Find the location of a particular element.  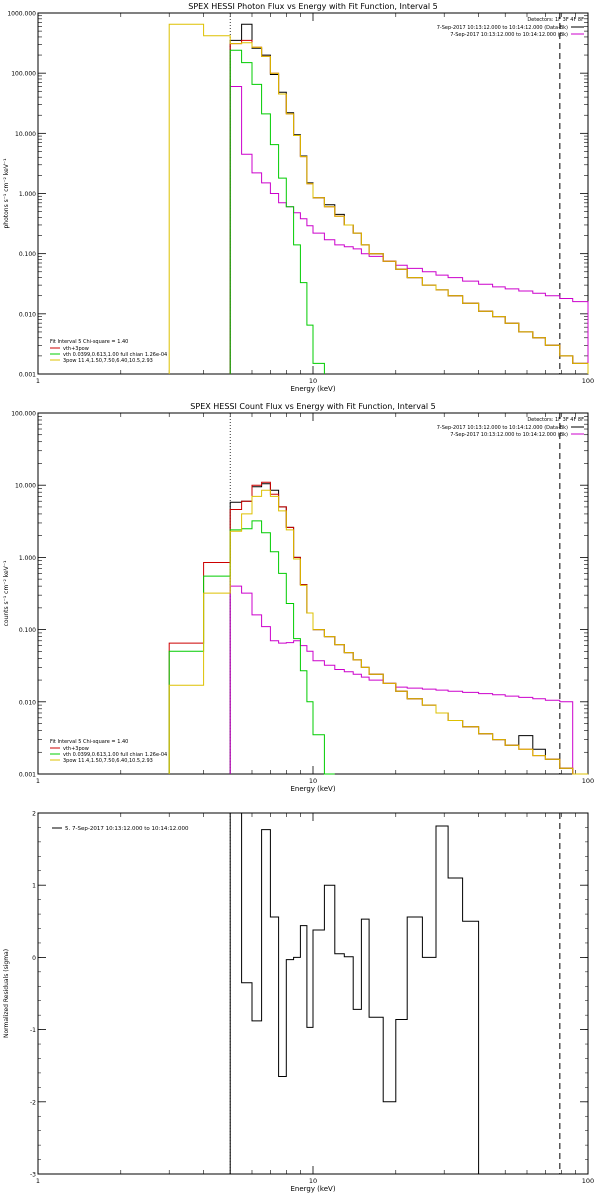

y-tick-label: 2 is located at coordinates (34, 814).